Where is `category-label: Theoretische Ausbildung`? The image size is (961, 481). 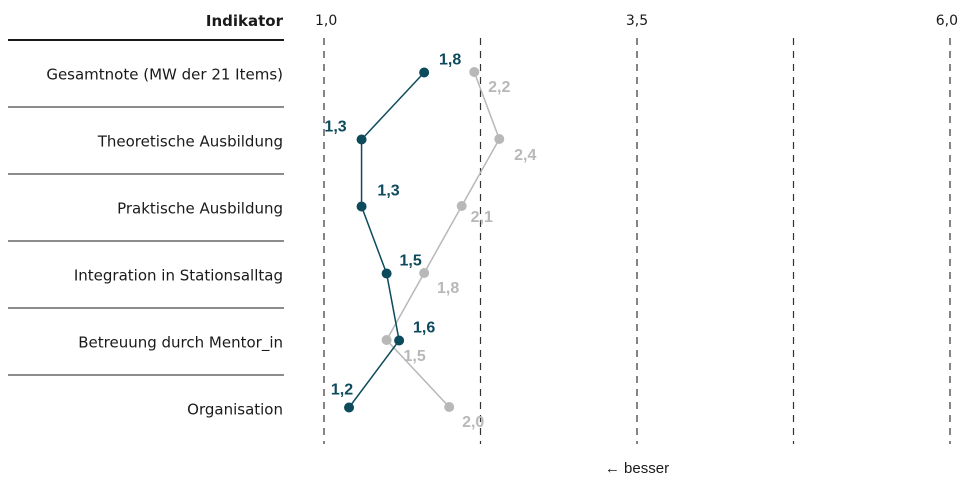
category-label: Theoretische Ausbildung is located at coordinates (190, 142).